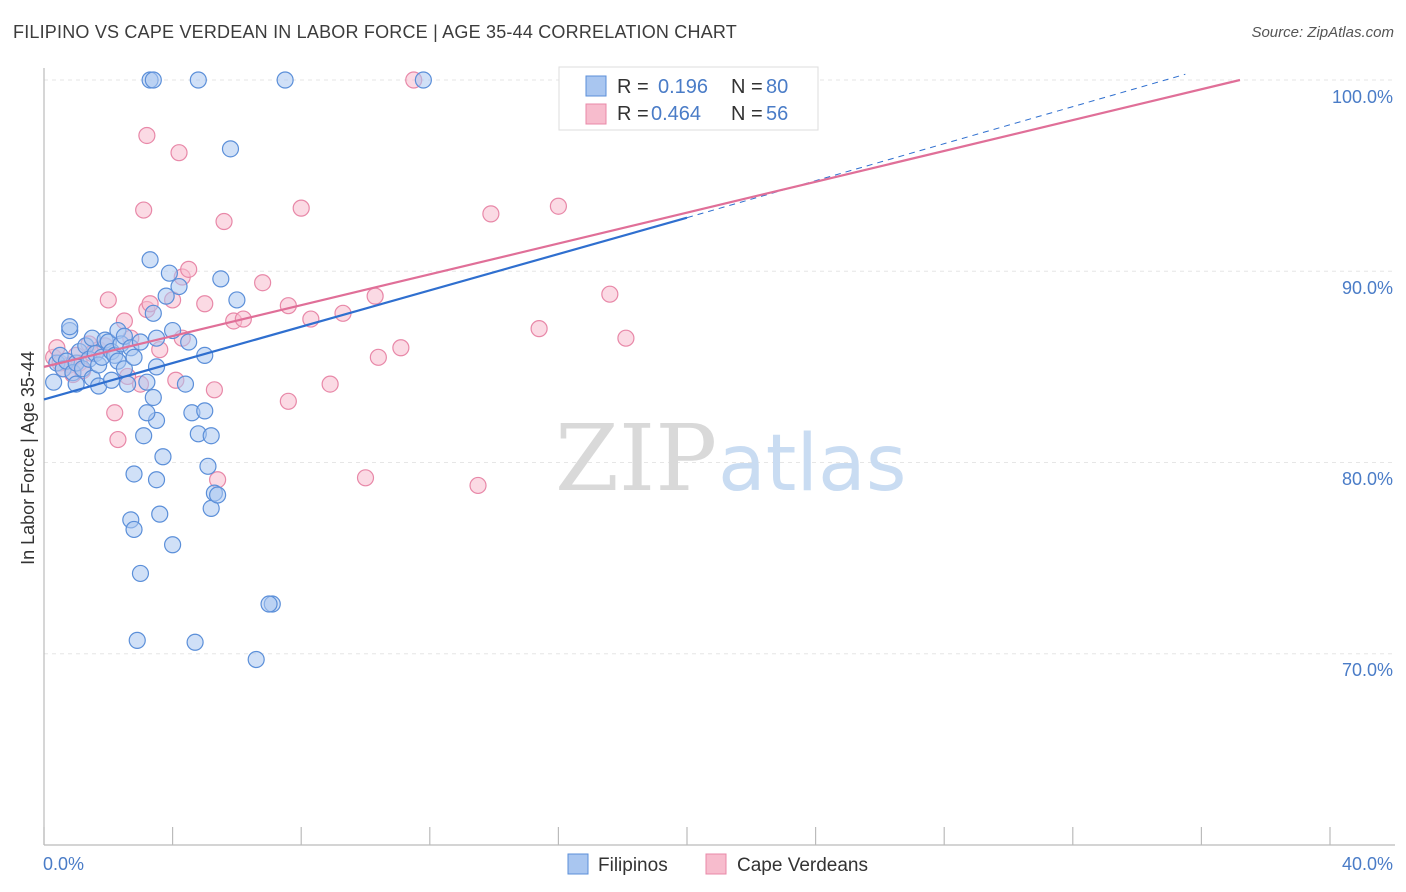 The image size is (1406, 892). What do you see at coordinates (1322, 32) in the screenshot?
I see `source-credit: Source: ZipAtlas.com` at bounding box center [1322, 32].